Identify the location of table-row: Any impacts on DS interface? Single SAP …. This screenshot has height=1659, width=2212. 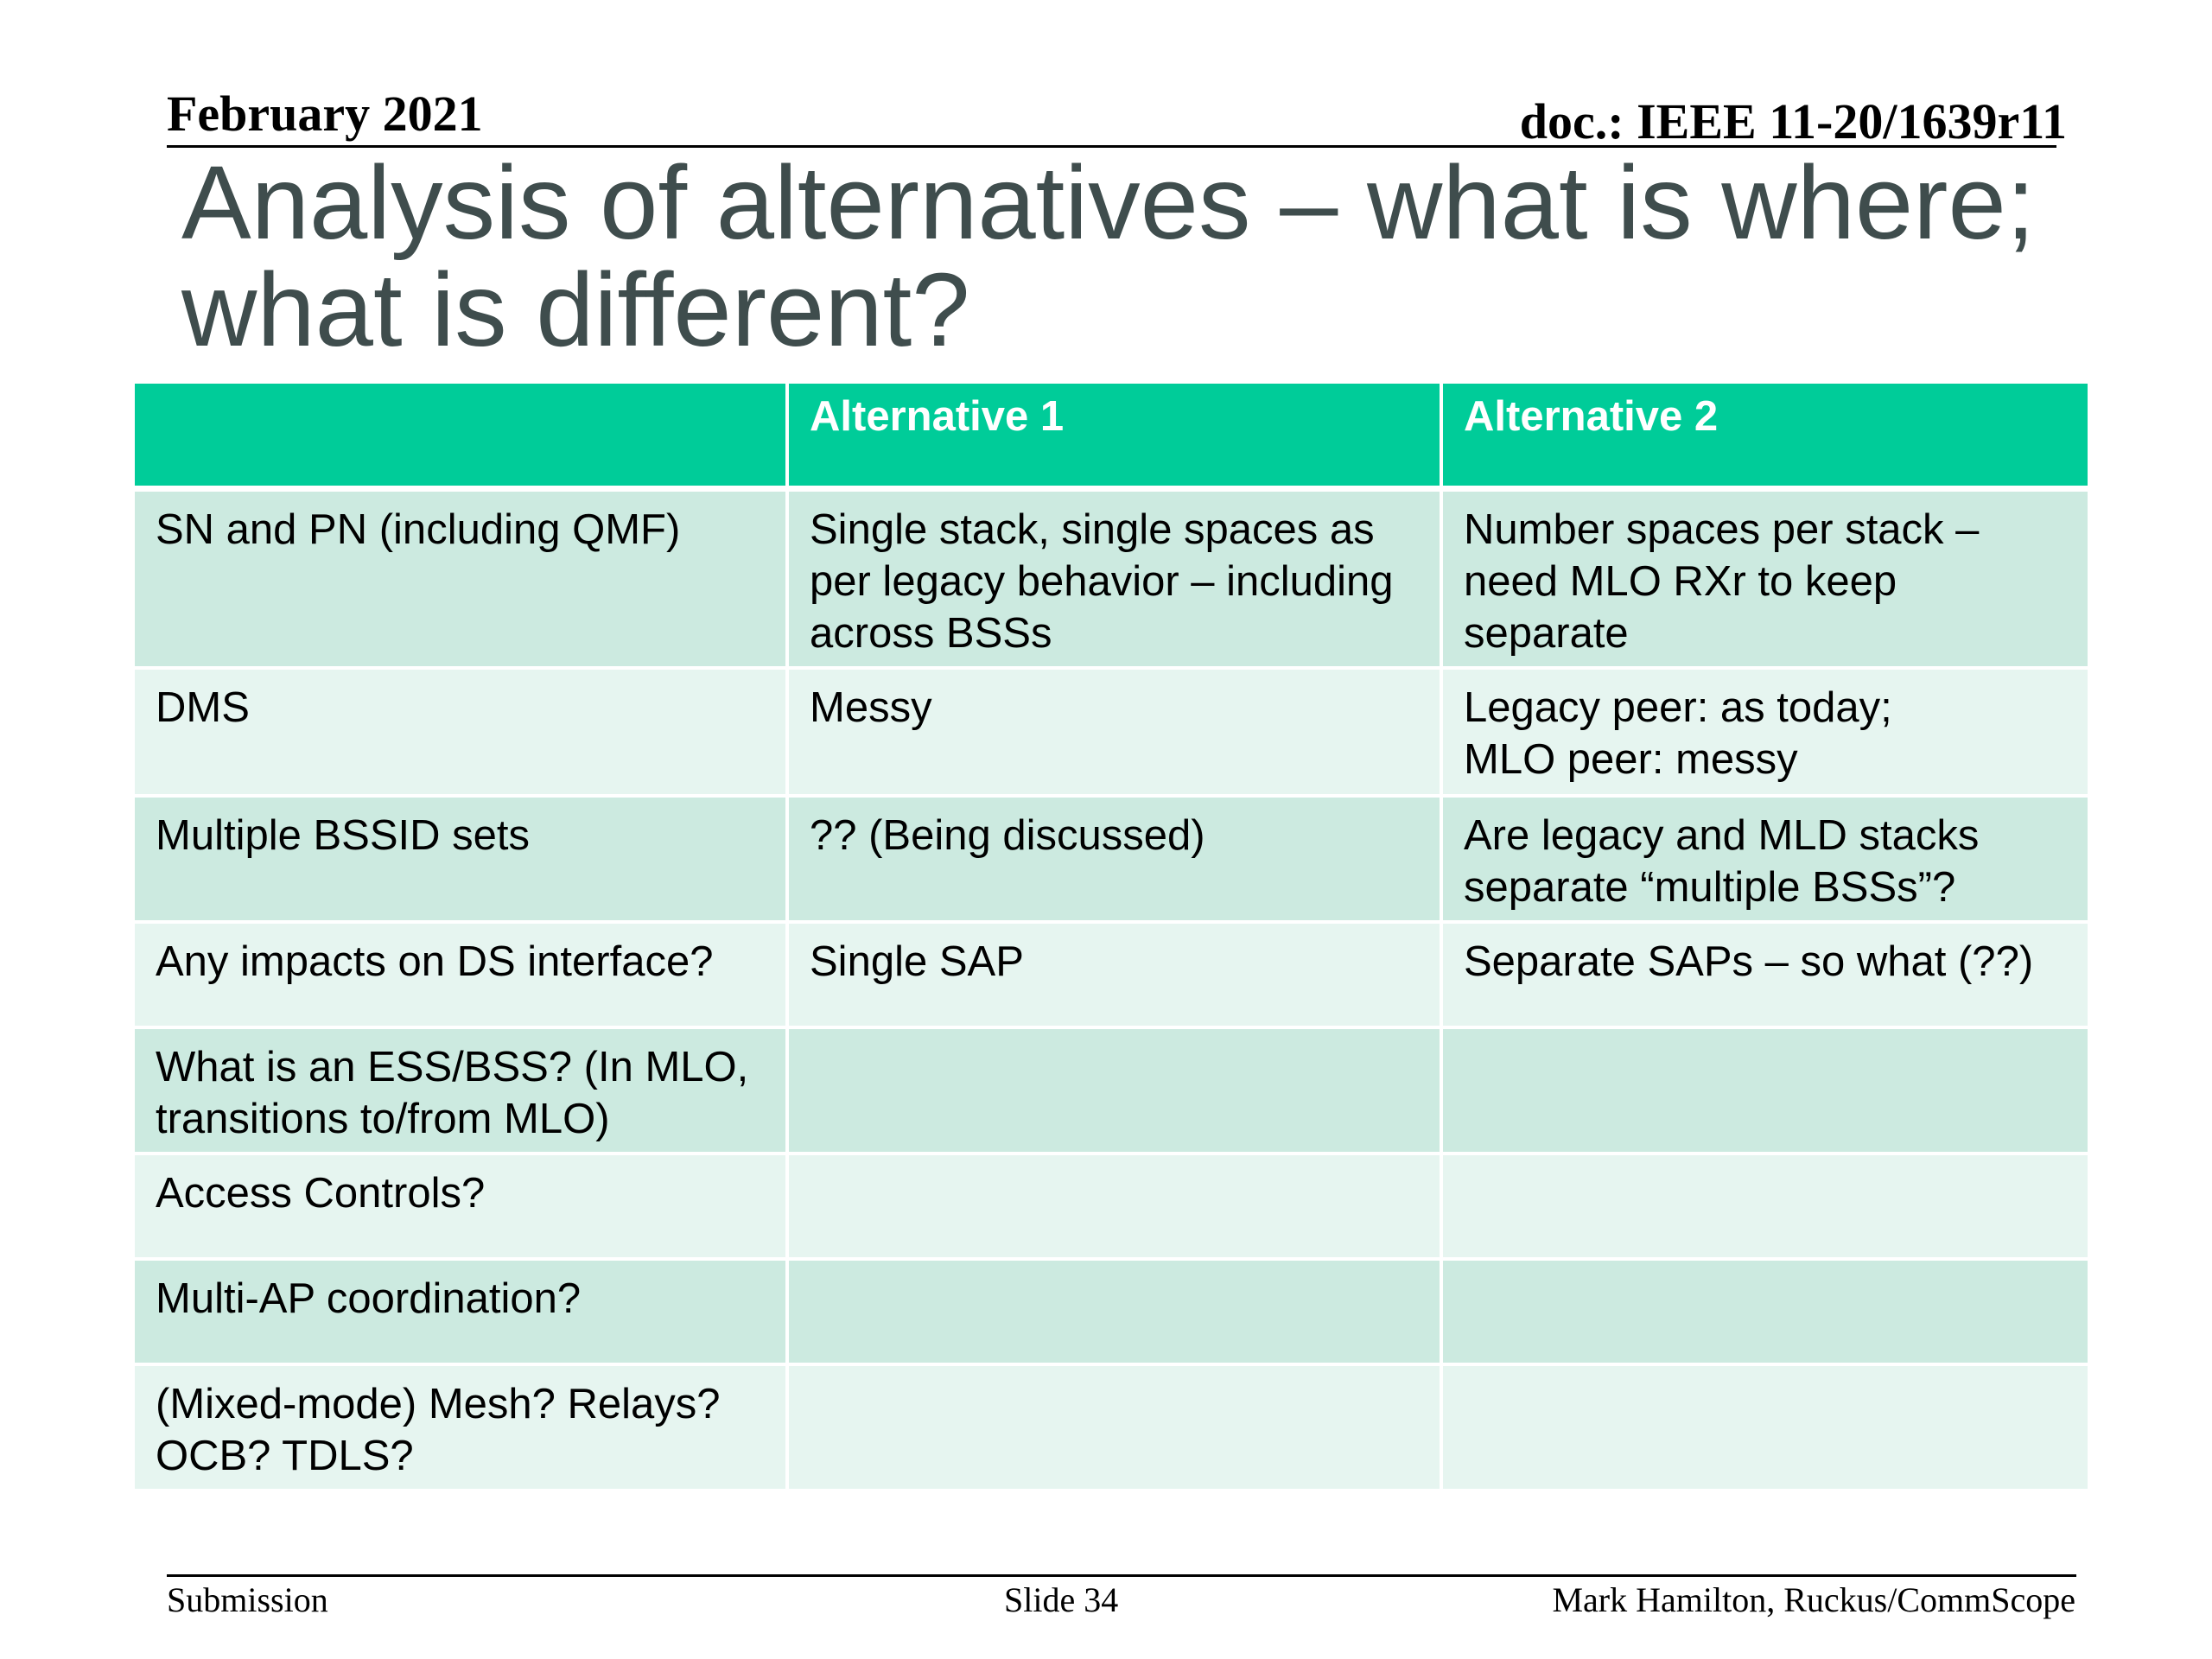
(1111, 974).